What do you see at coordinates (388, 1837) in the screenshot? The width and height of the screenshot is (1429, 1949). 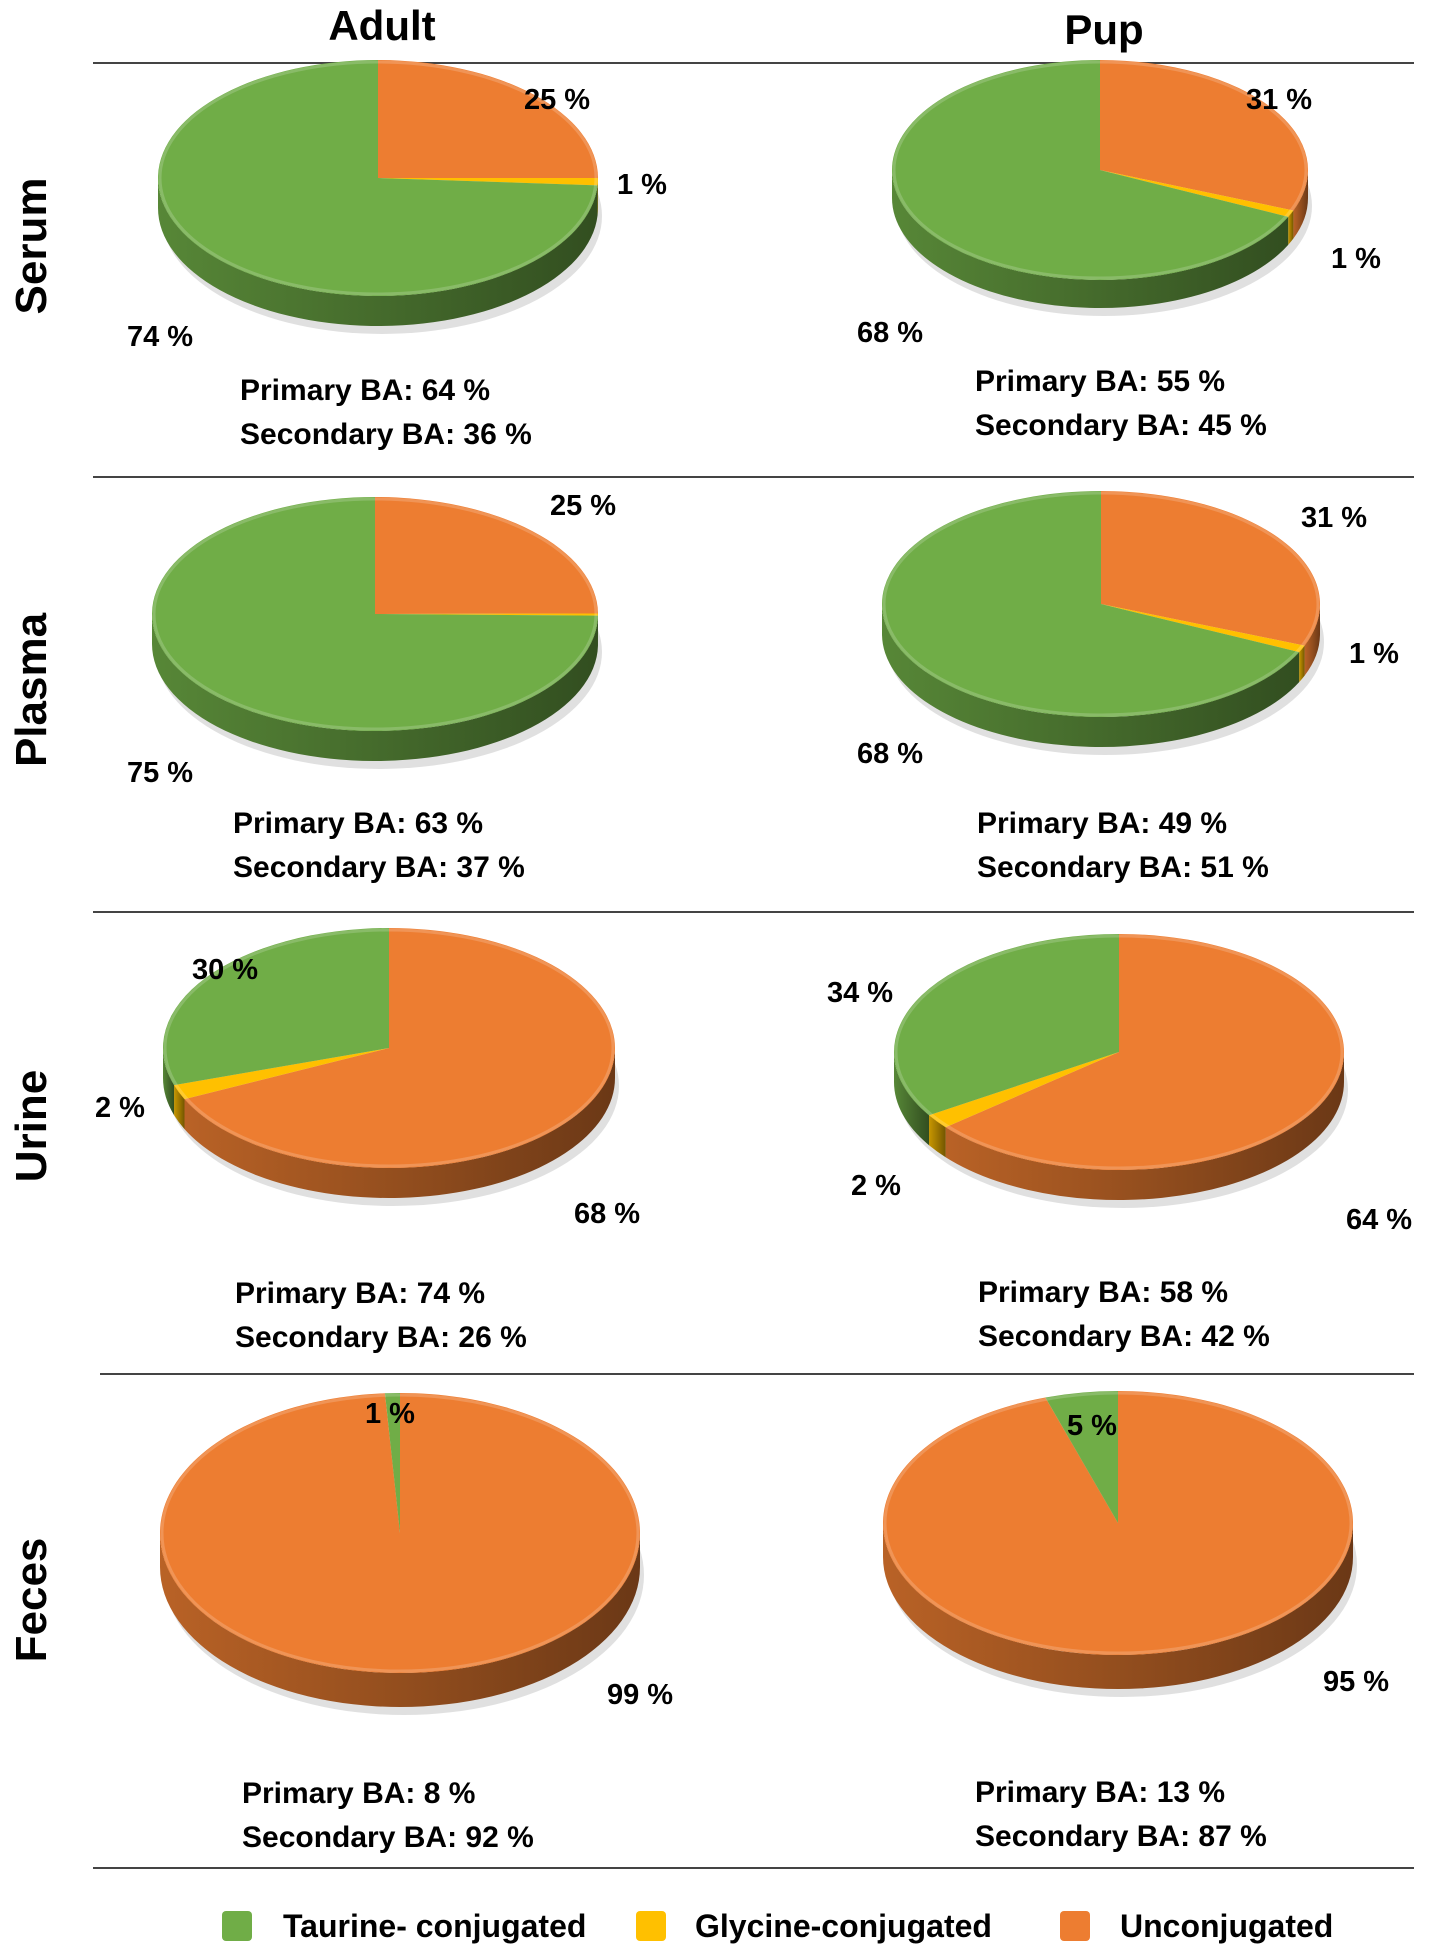 I see `secondary-ba: Secondary BA: 92 %` at bounding box center [388, 1837].